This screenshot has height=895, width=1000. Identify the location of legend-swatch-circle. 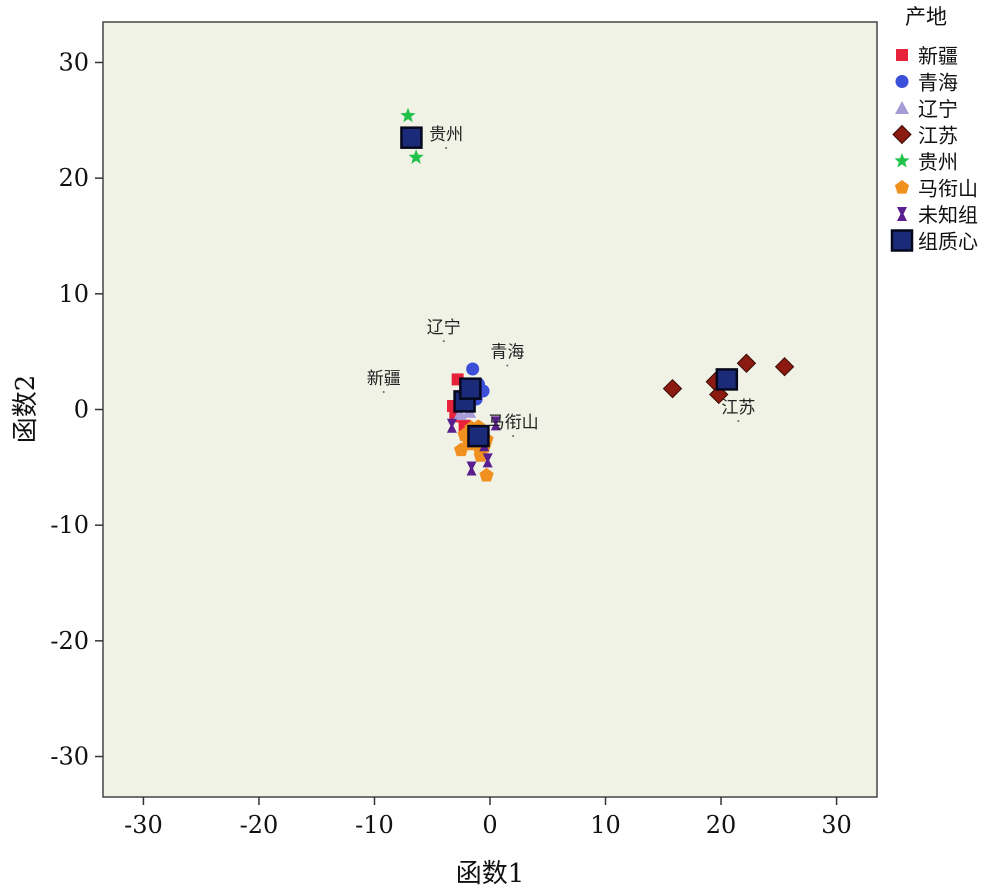
(902, 81).